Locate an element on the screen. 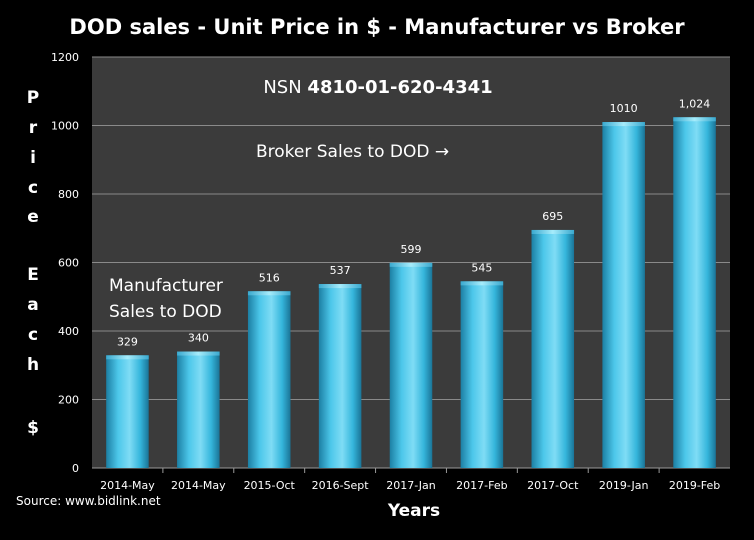 This screenshot has height=540, width=754. y-axis-ticks: 0 200 400 600 800 1000 1200 is located at coordinates (65, 263).